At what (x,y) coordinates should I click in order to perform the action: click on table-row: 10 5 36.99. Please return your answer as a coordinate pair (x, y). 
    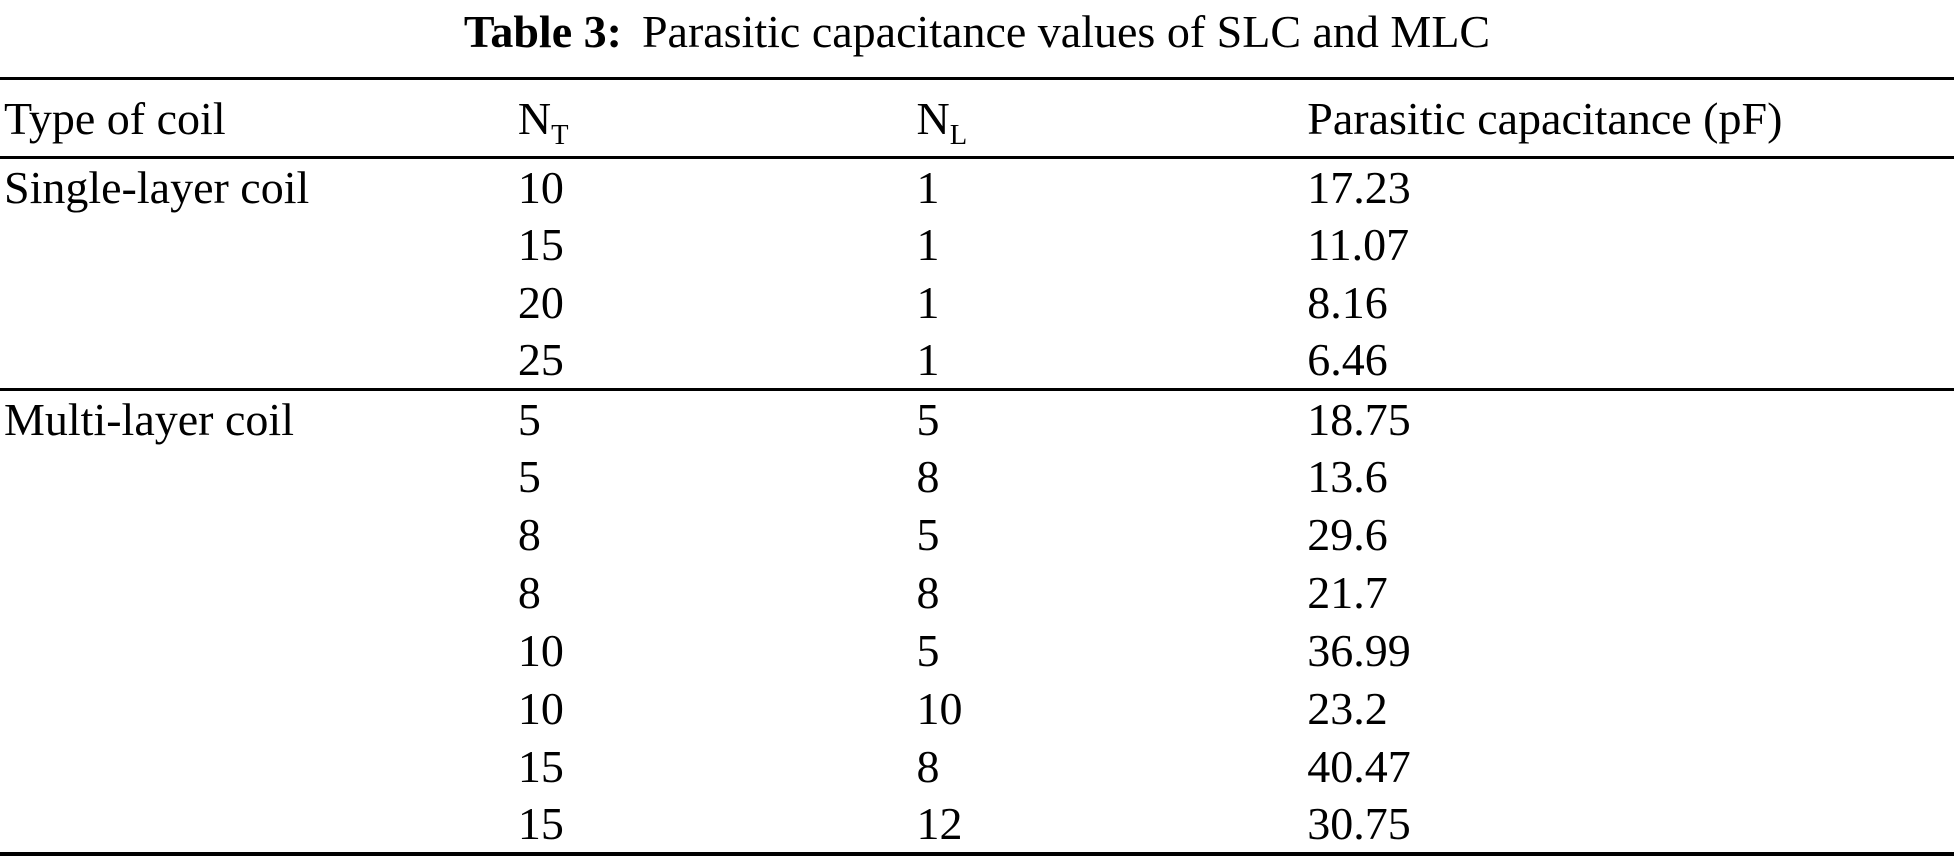
    Looking at the image, I should click on (977, 651).